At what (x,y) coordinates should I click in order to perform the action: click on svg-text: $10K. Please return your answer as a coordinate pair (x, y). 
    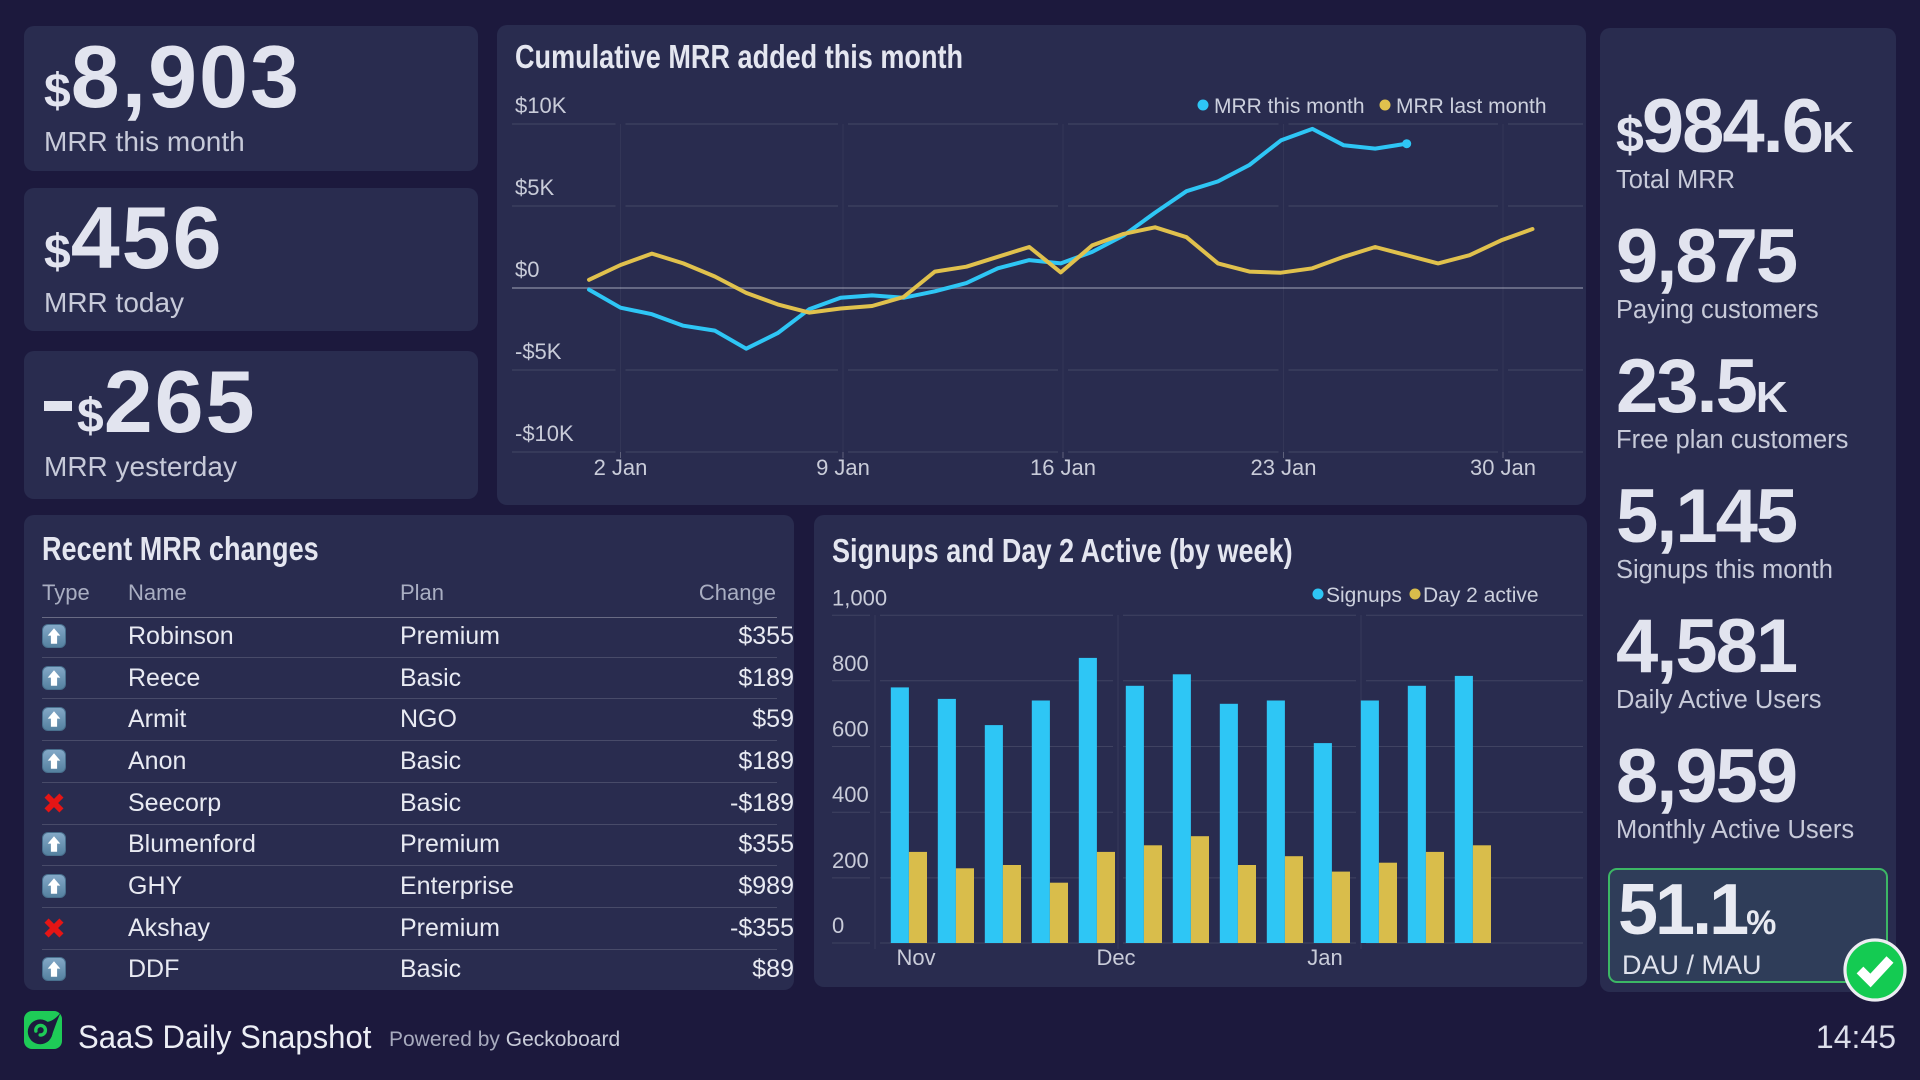
    Looking at the image, I should click on (541, 105).